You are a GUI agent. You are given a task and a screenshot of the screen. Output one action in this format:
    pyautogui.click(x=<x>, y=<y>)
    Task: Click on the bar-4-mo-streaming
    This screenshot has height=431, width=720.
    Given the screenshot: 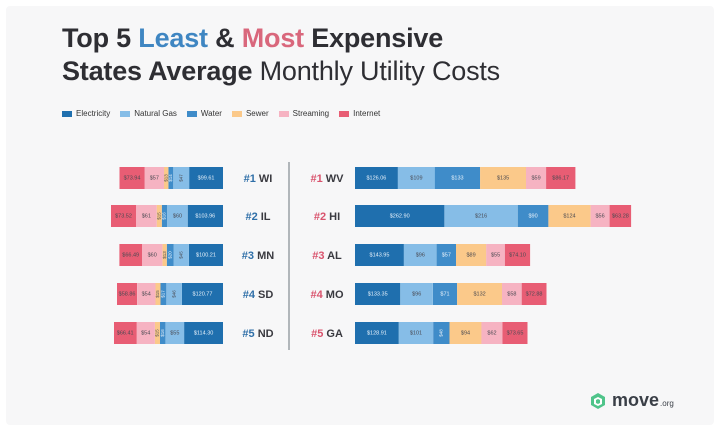 What is the action you would take?
    pyautogui.click(x=512, y=294)
    